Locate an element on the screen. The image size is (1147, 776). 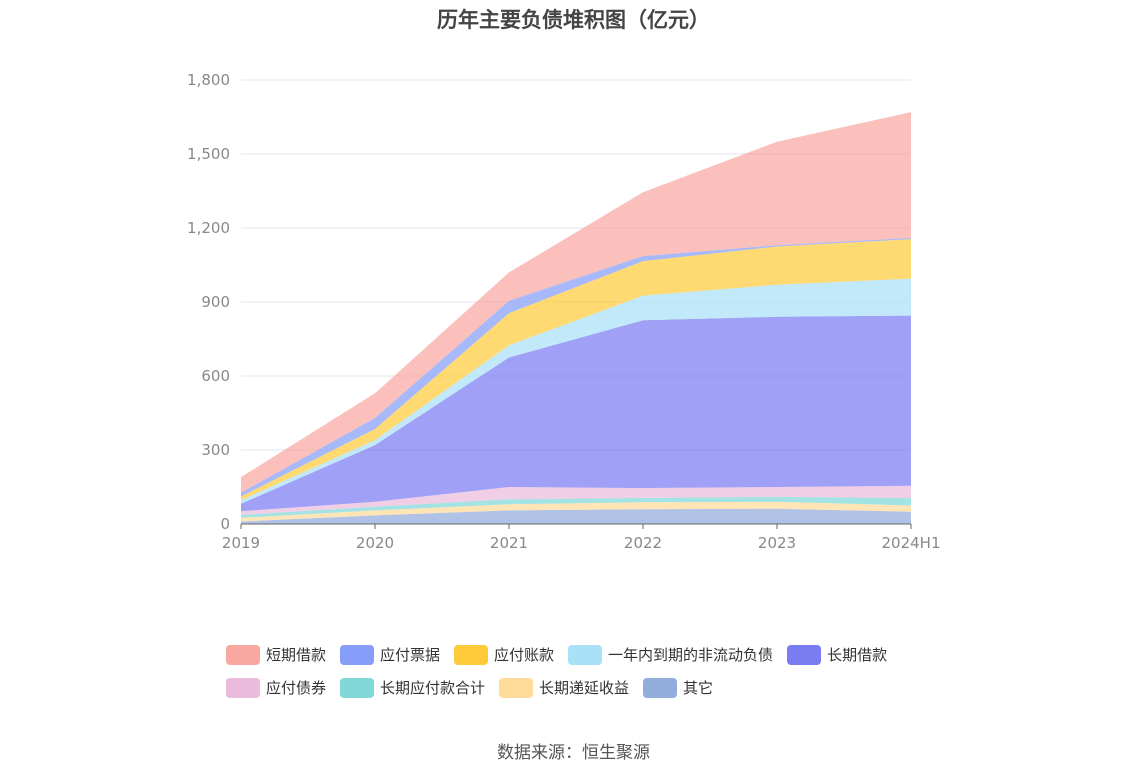
y-tick-label: 1,200 is located at coordinates (208, 228).